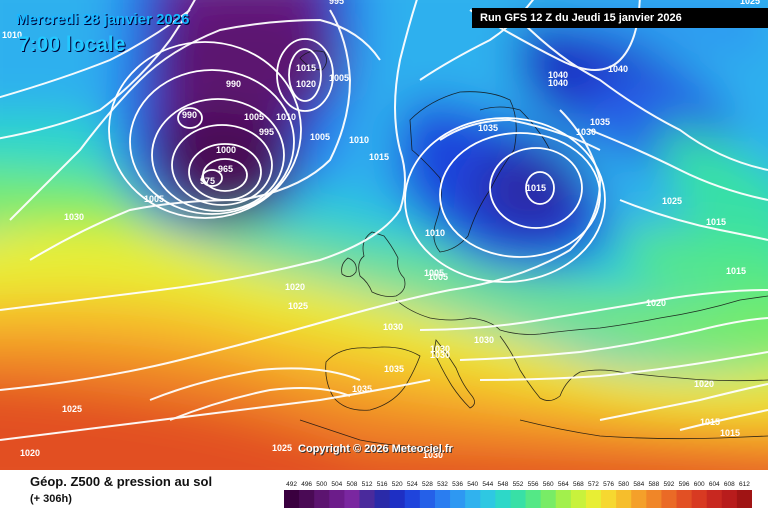 This screenshot has height=512, width=768. I want to click on scale-tick-label: 516, so click(382, 484).